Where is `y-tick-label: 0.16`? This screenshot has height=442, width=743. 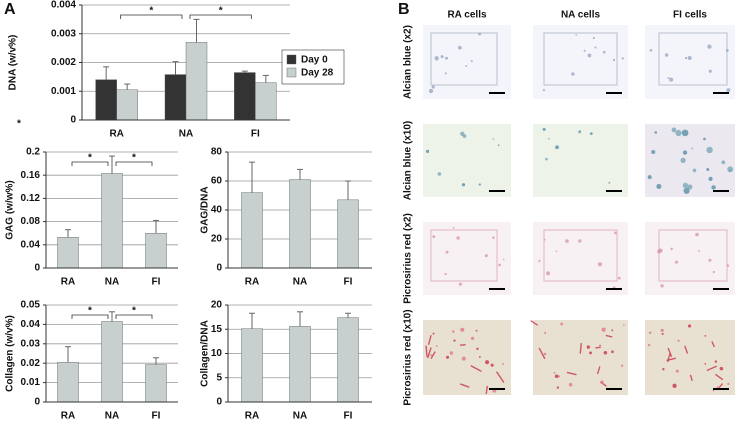 y-tick-label: 0.16 is located at coordinates (31, 175).